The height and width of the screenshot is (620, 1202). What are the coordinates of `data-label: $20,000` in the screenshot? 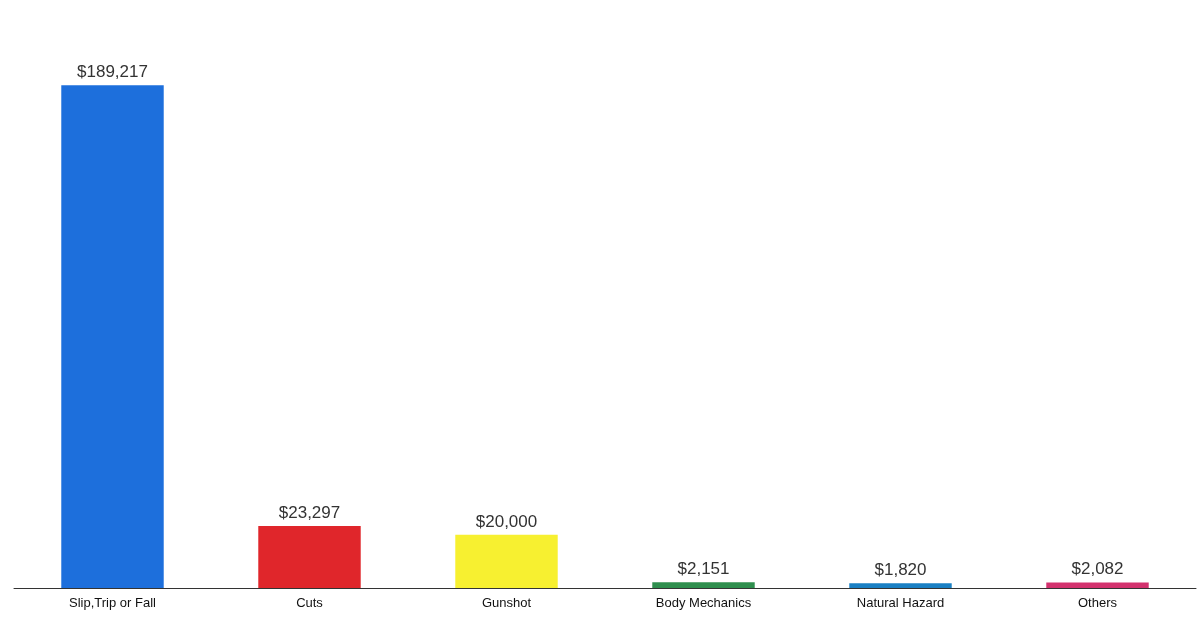 It's located at (506, 521).